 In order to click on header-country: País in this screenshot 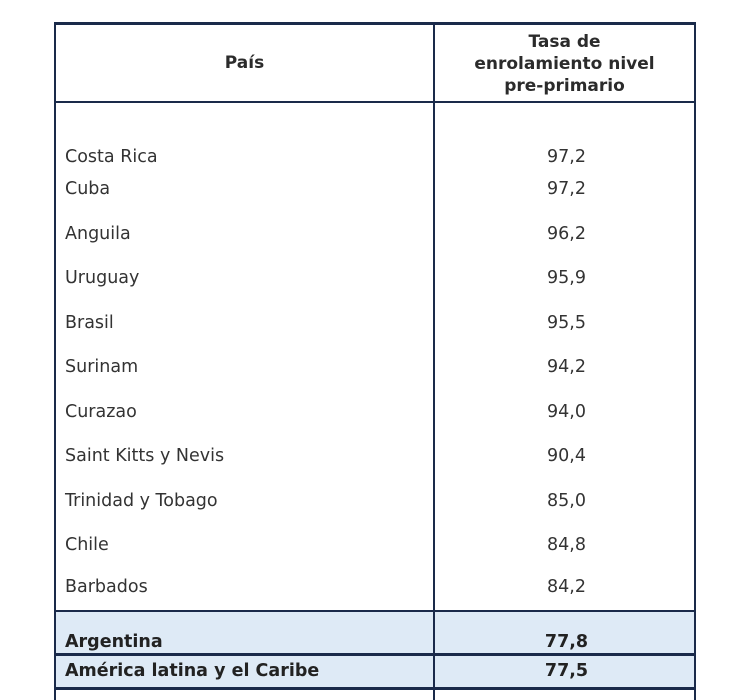, I will do `click(244, 62)`.